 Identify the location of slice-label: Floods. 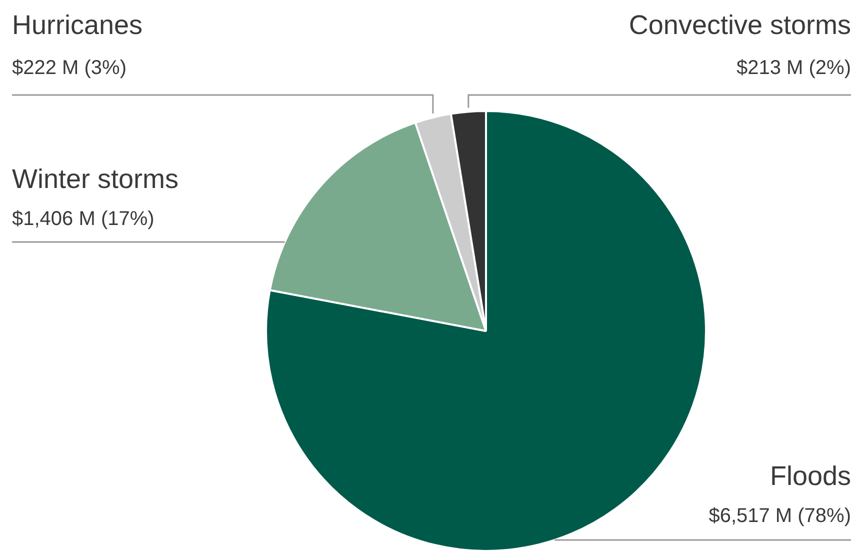
(810, 476).